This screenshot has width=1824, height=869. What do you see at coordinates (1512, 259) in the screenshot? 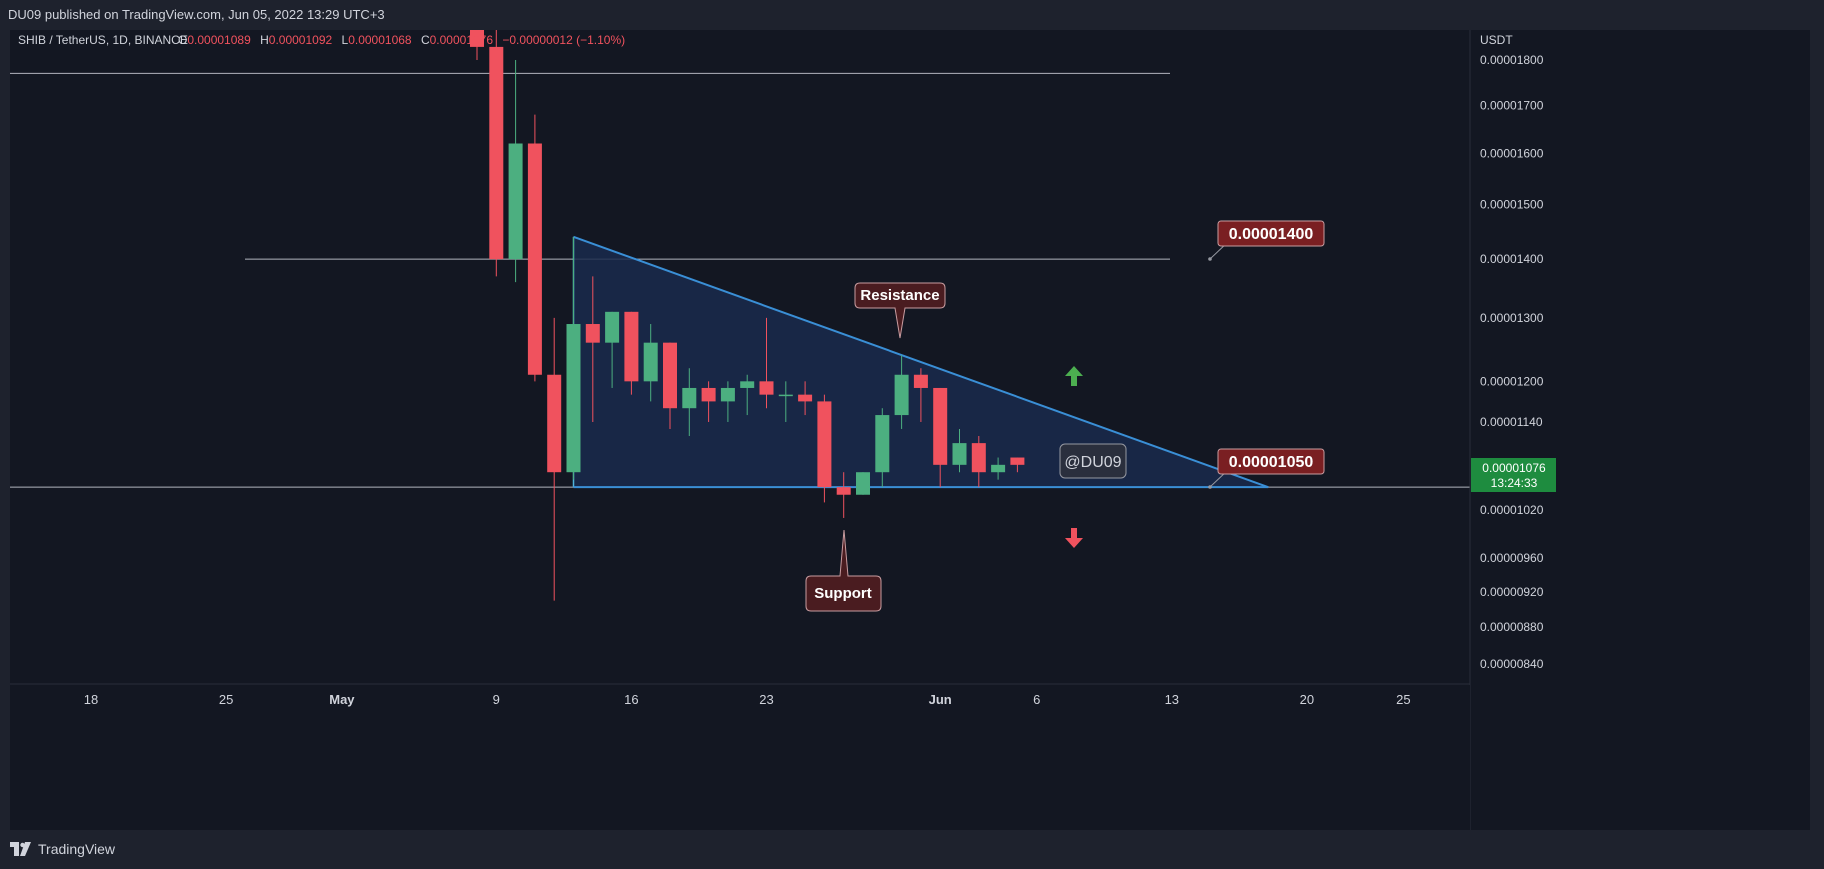
I see `price-tick-label: 0.00001400` at bounding box center [1512, 259].